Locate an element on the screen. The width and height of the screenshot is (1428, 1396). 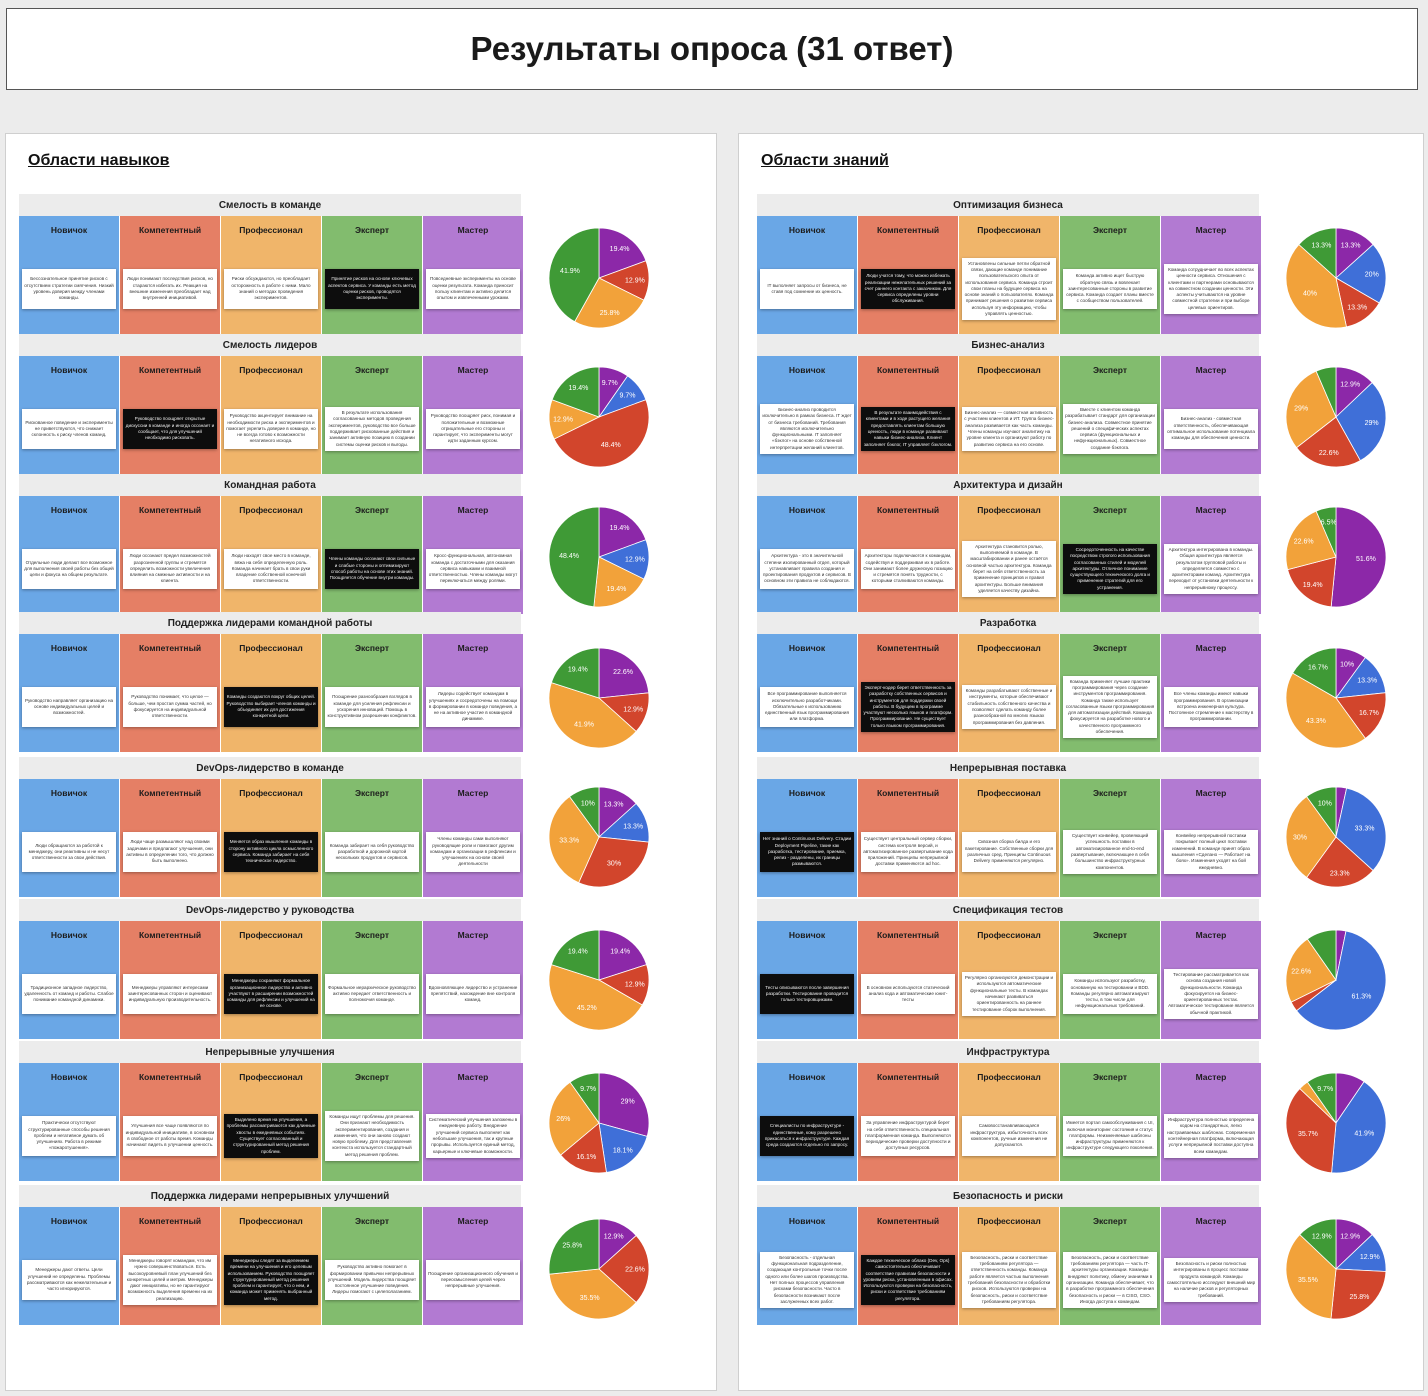
pie-slice-label: 13.3% is located at coordinates (1321, 246).